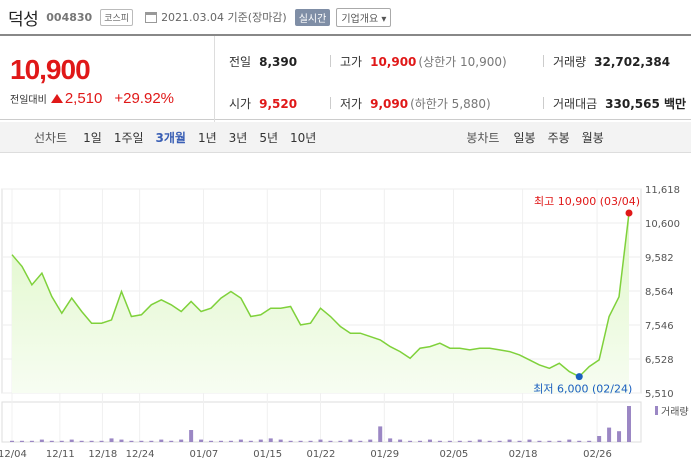 The image size is (691, 465). What do you see at coordinates (389, 104) in the screenshot?
I see `stat-value: 9,090` at bounding box center [389, 104].